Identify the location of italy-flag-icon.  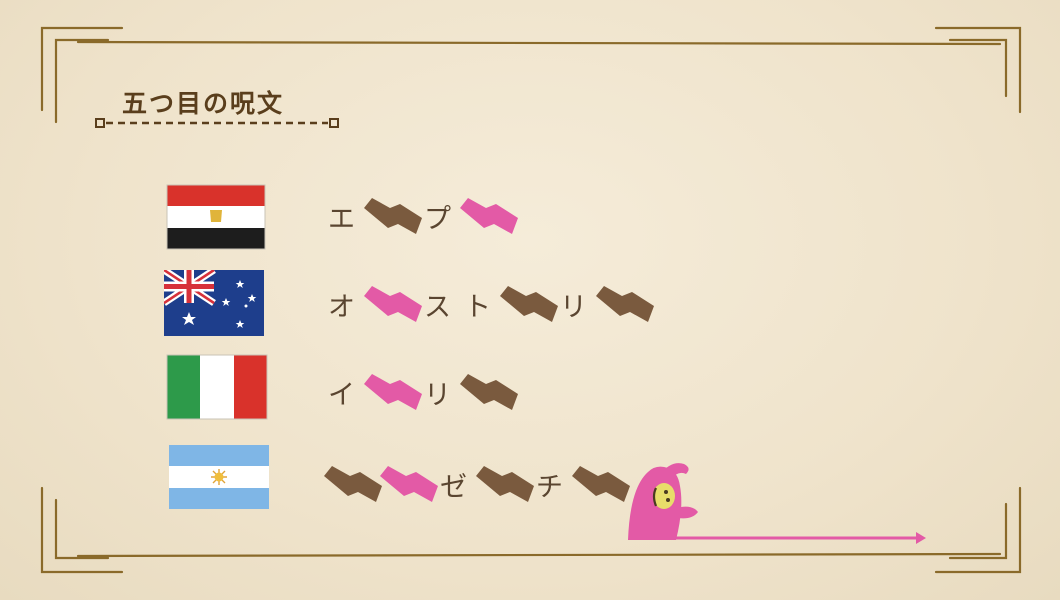
(217, 387).